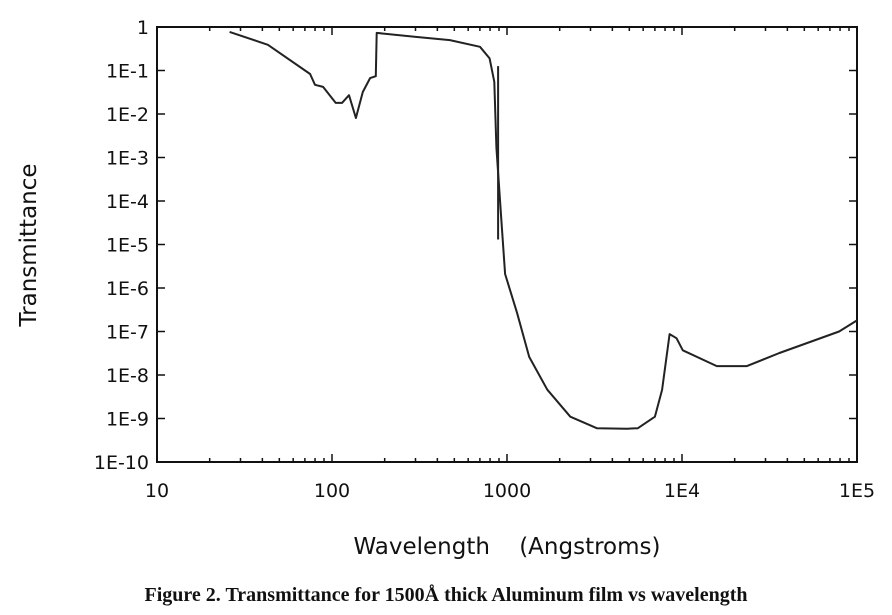 The width and height of the screenshot is (892, 615). What do you see at coordinates (127, 246) in the screenshot?
I see `y-tick-label: 1E-5` at bounding box center [127, 246].